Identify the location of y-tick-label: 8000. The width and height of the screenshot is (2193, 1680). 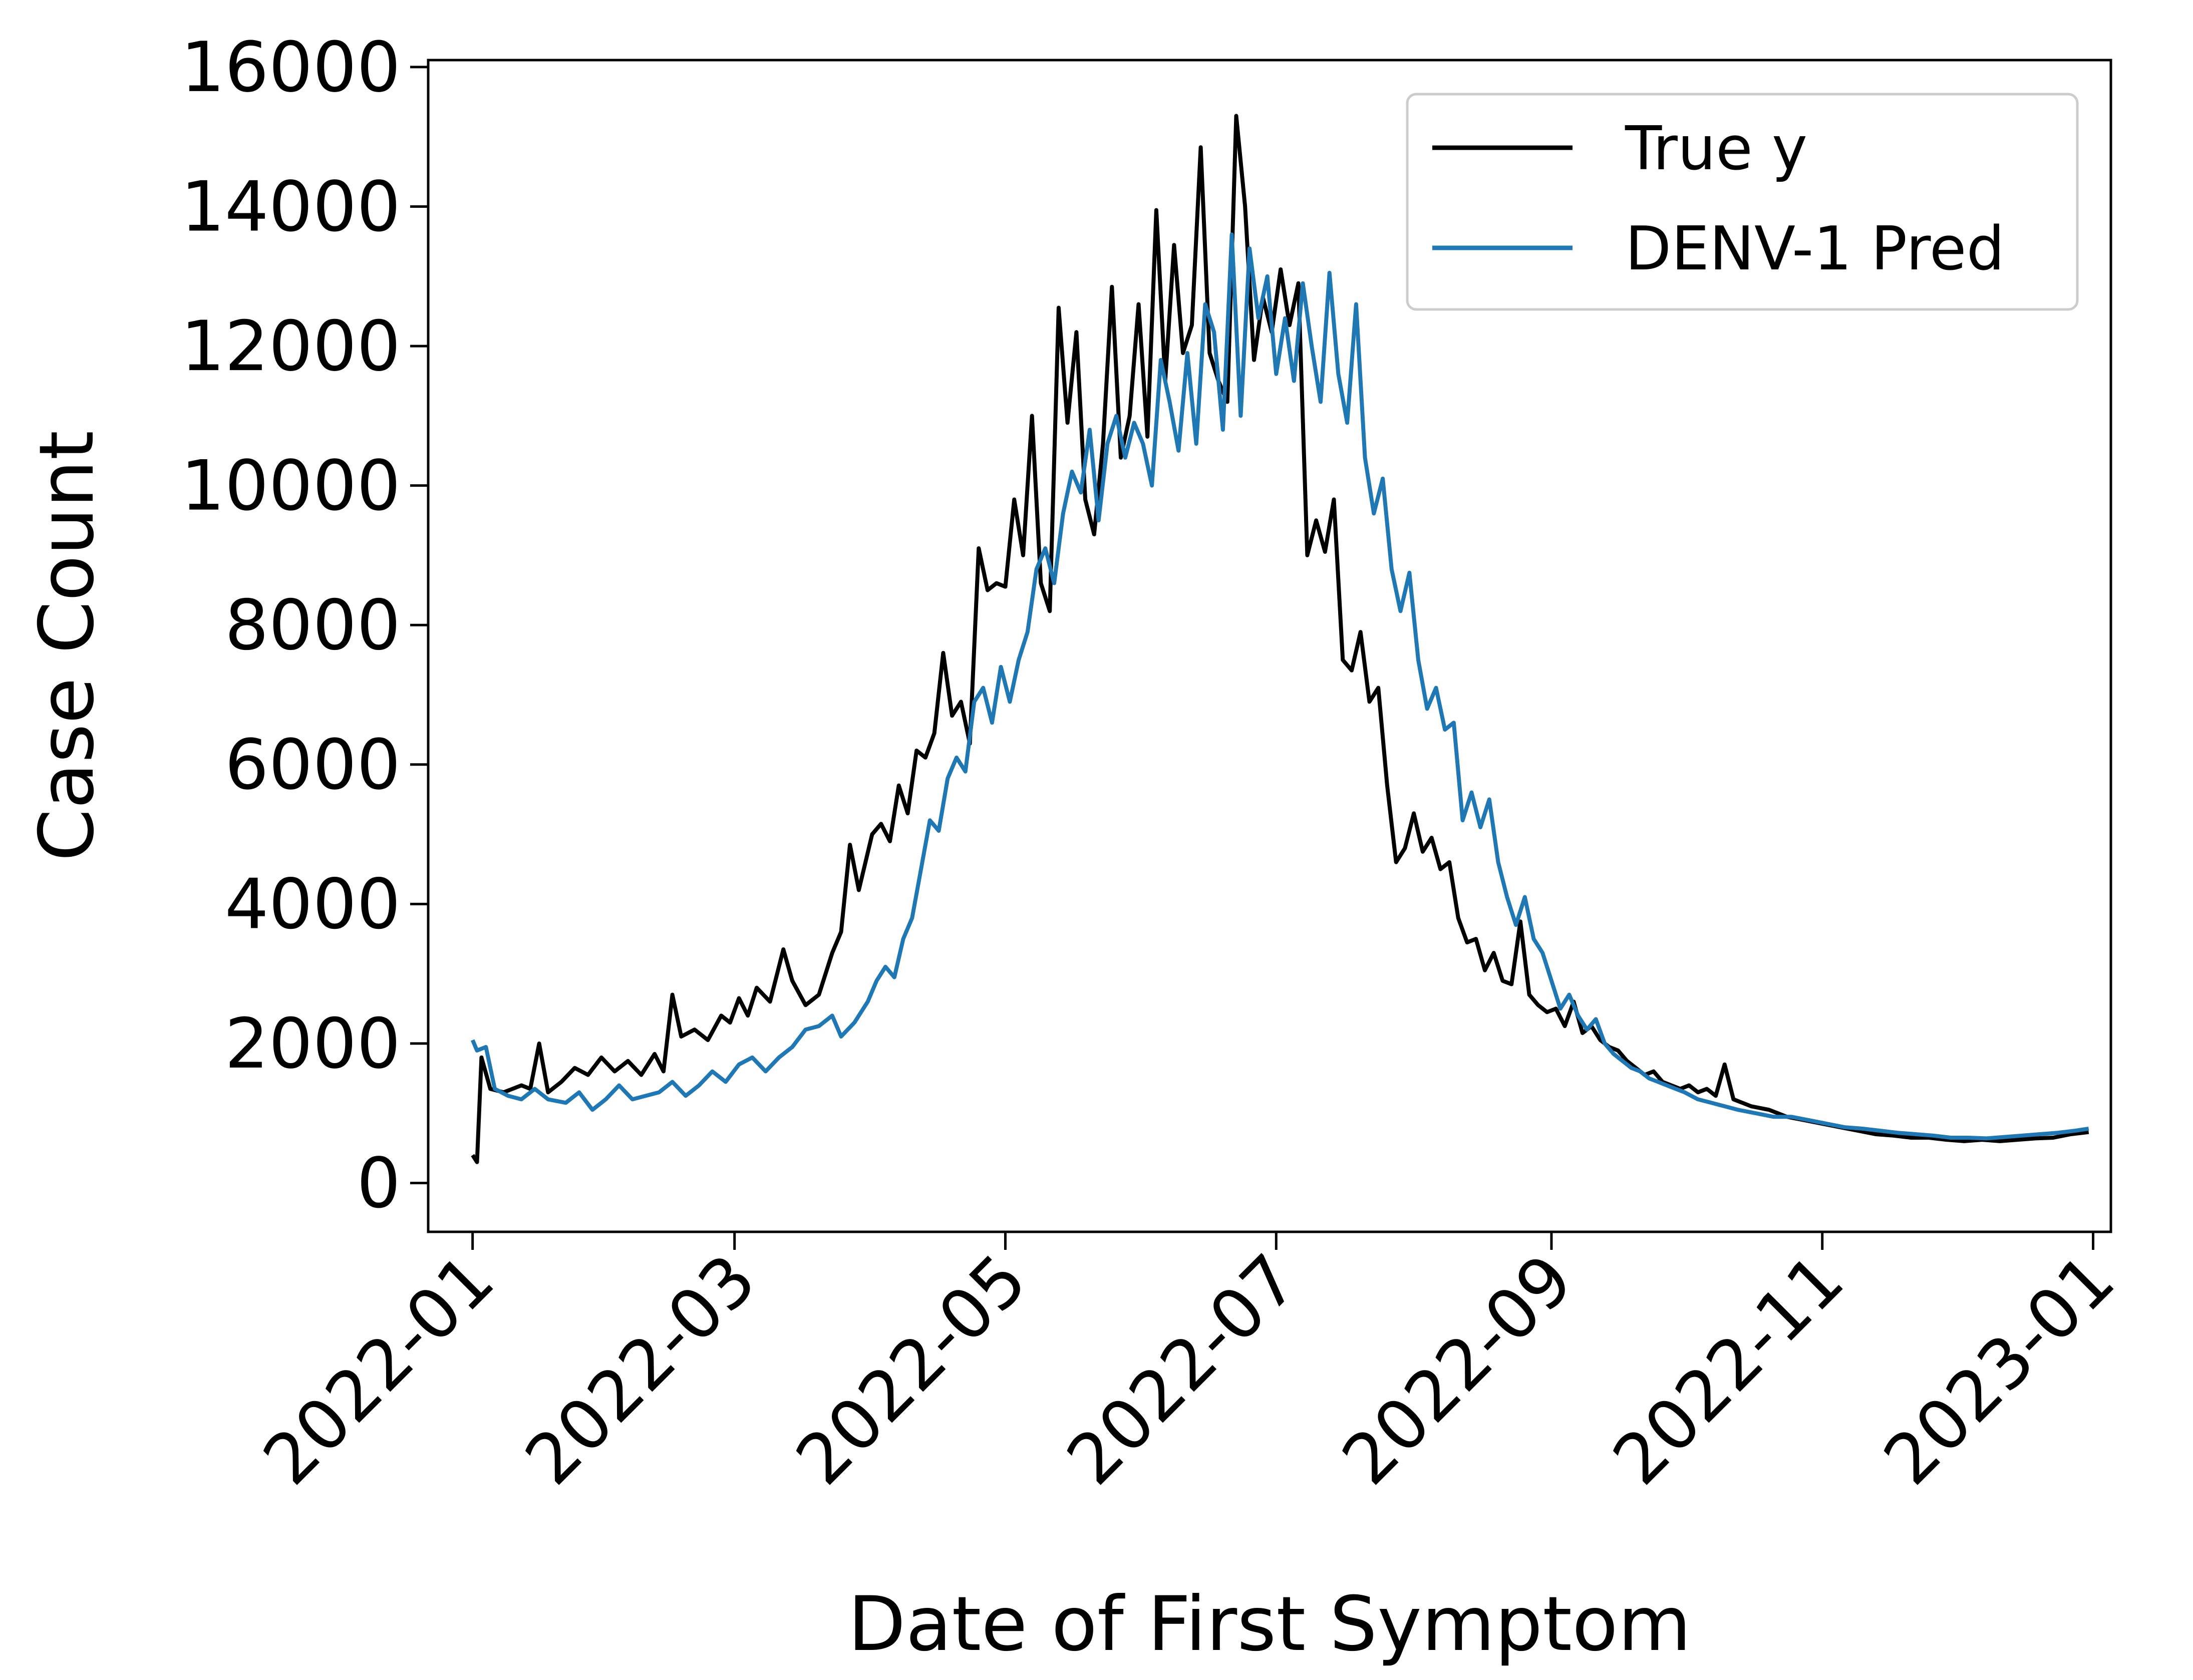
(313, 625).